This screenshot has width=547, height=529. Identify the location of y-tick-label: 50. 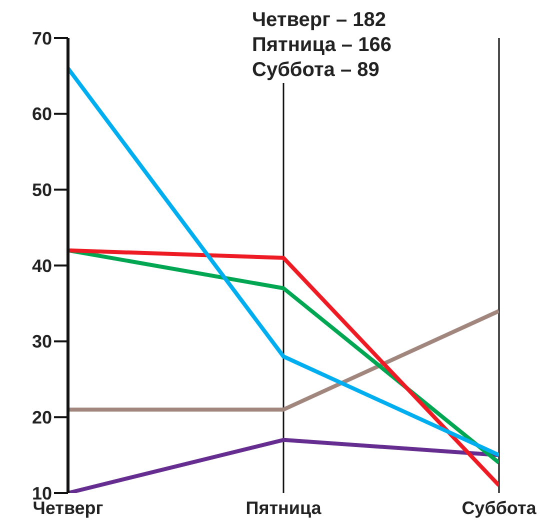
(42, 190).